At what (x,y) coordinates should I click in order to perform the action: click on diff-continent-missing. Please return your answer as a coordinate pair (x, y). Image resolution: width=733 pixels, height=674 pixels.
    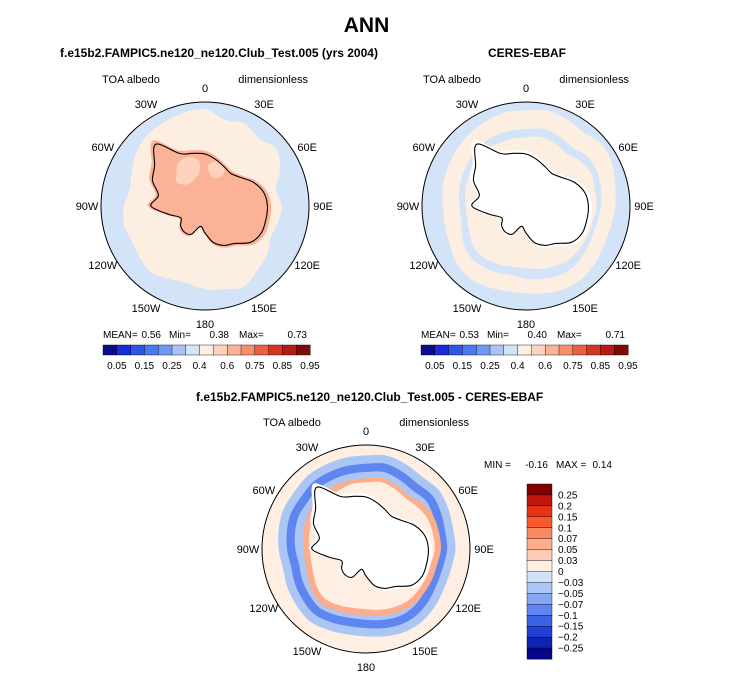
    Looking at the image, I should click on (370, 537).